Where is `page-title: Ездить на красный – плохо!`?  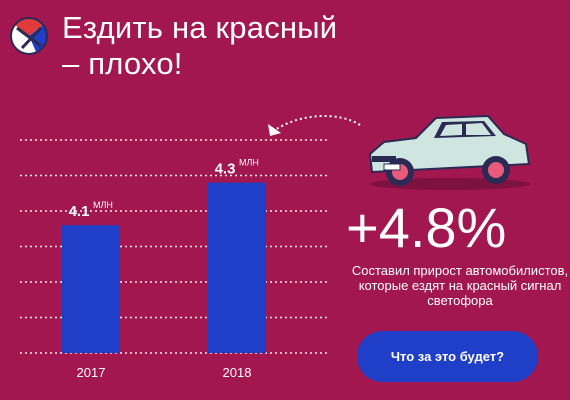 page-title: Ездить на красный – плохо! is located at coordinates (222, 46).